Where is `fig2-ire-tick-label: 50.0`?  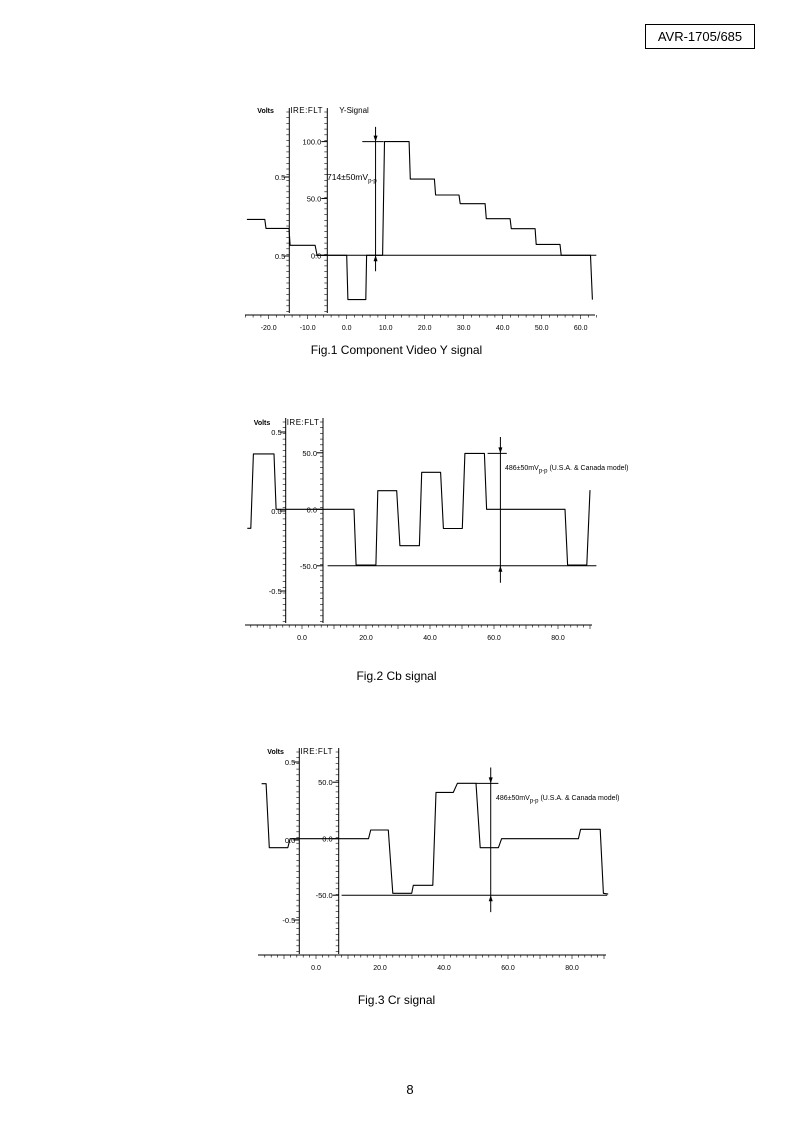
fig2-ire-tick-label: 50.0 is located at coordinates (309, 453).